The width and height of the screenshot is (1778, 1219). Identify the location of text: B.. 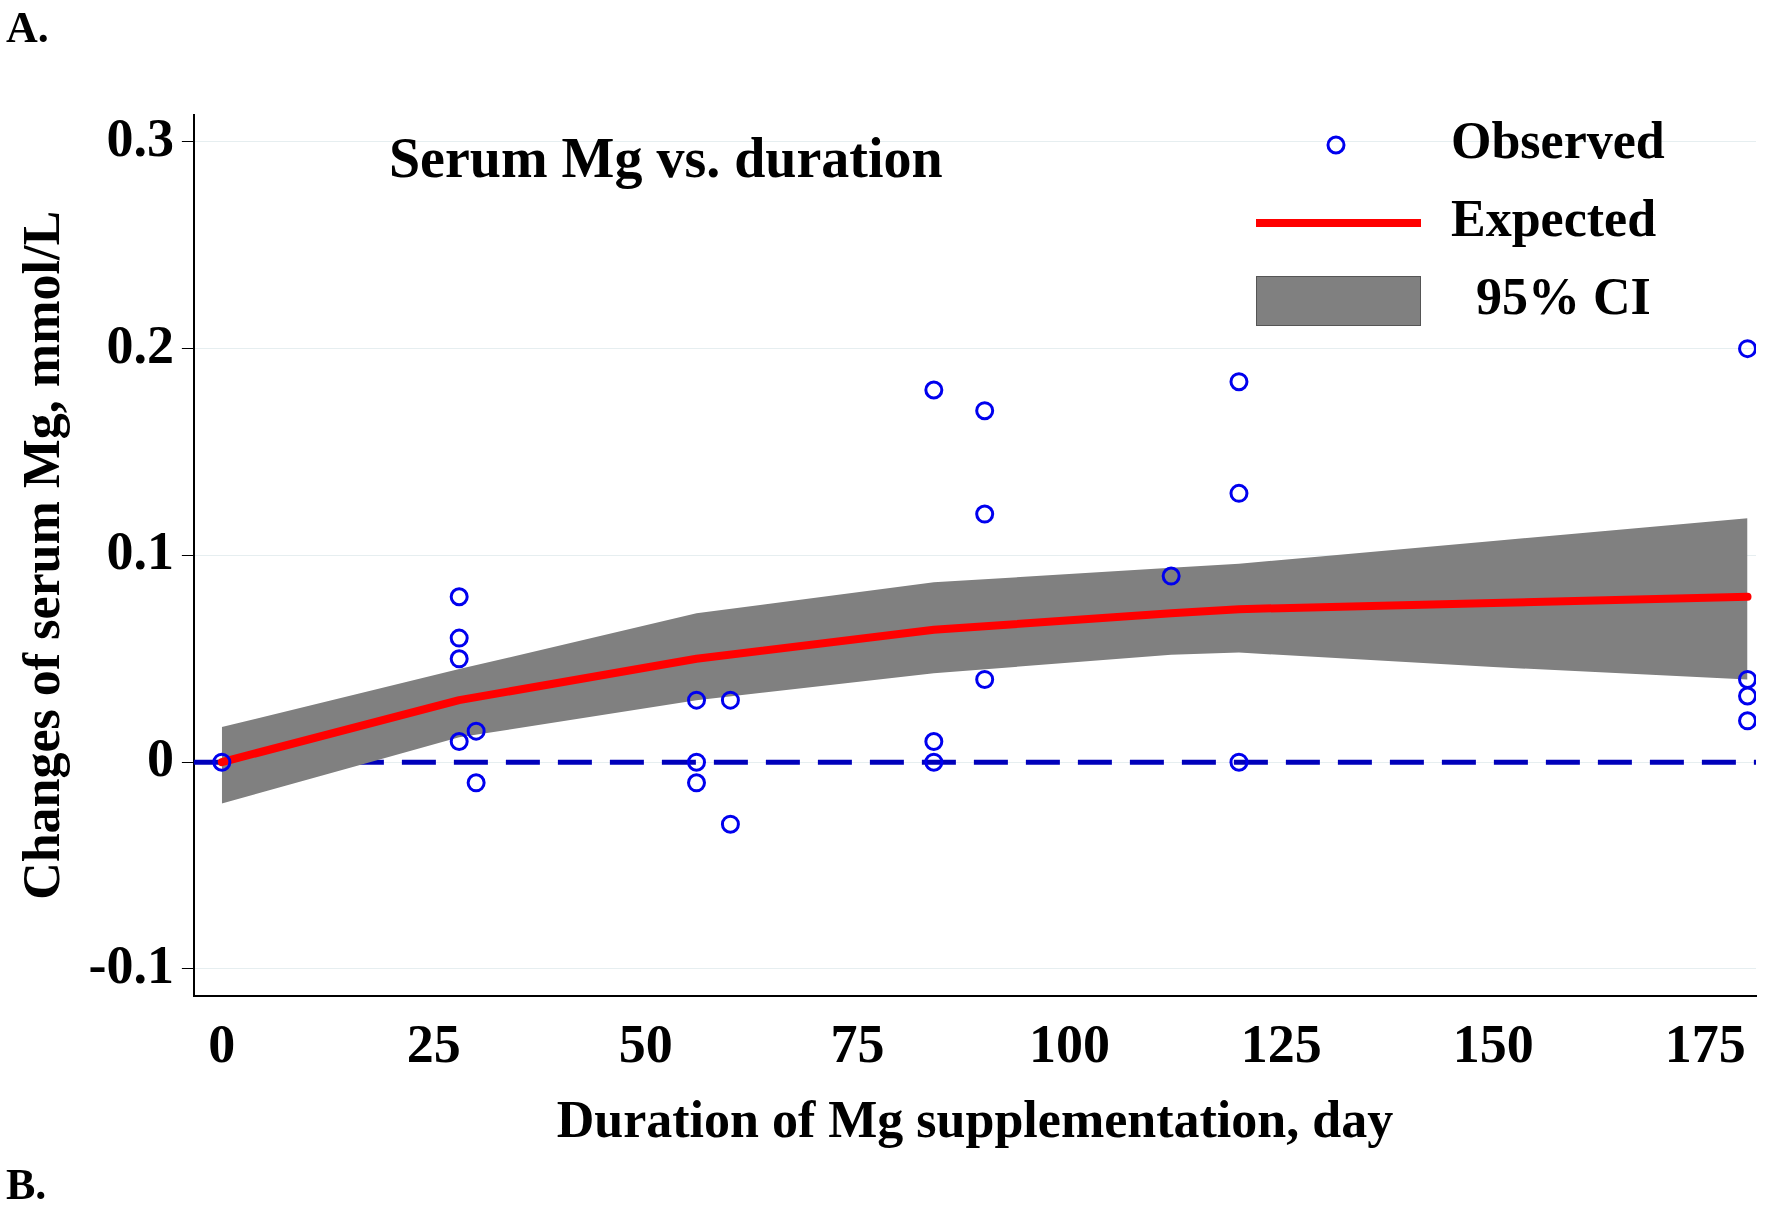
(26, 1184).